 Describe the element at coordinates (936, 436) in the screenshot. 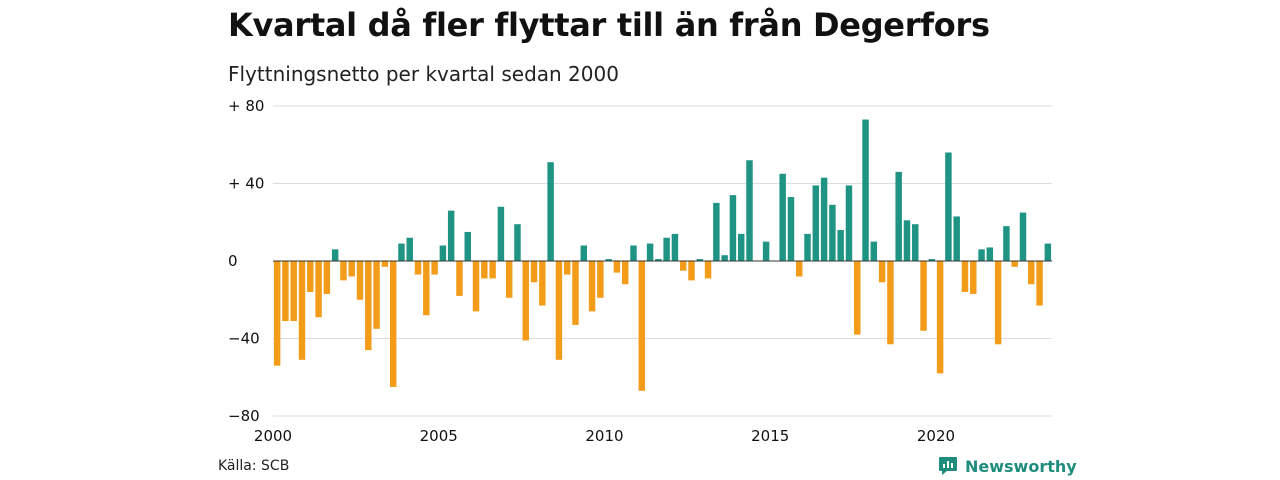

I see `x-tick-label: 2020` at that location.